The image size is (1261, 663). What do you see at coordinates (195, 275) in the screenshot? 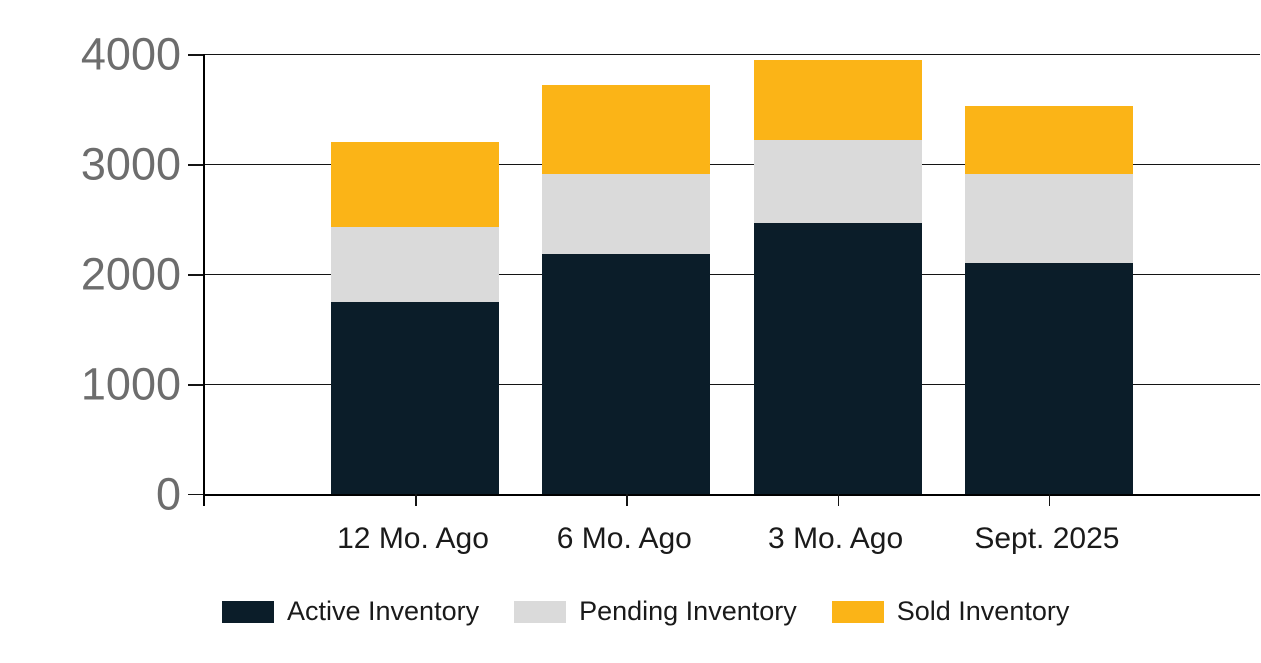
I see `y-axis-tick-2000` at bounding box center [195, 275].